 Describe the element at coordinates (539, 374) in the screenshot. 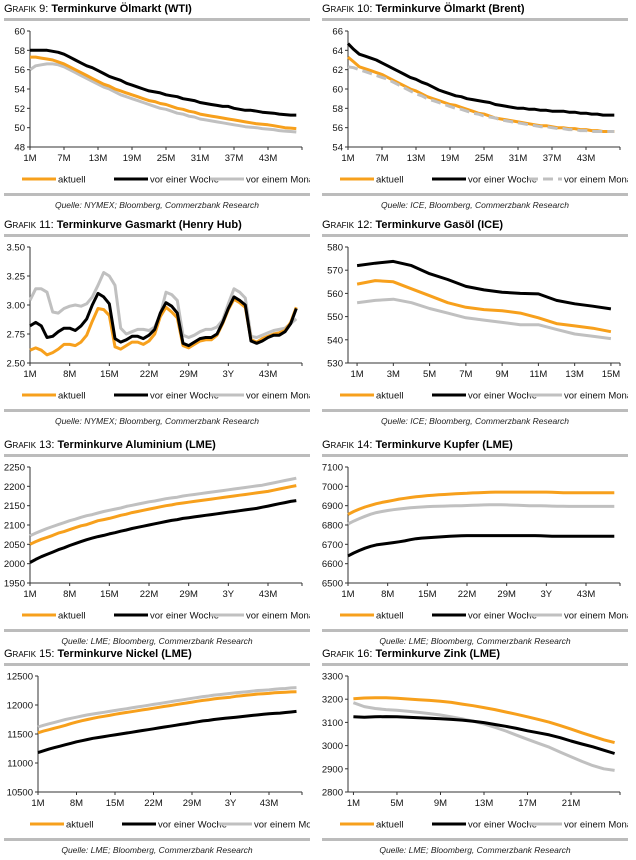

I see `x-tick-label: 11M` at that location.